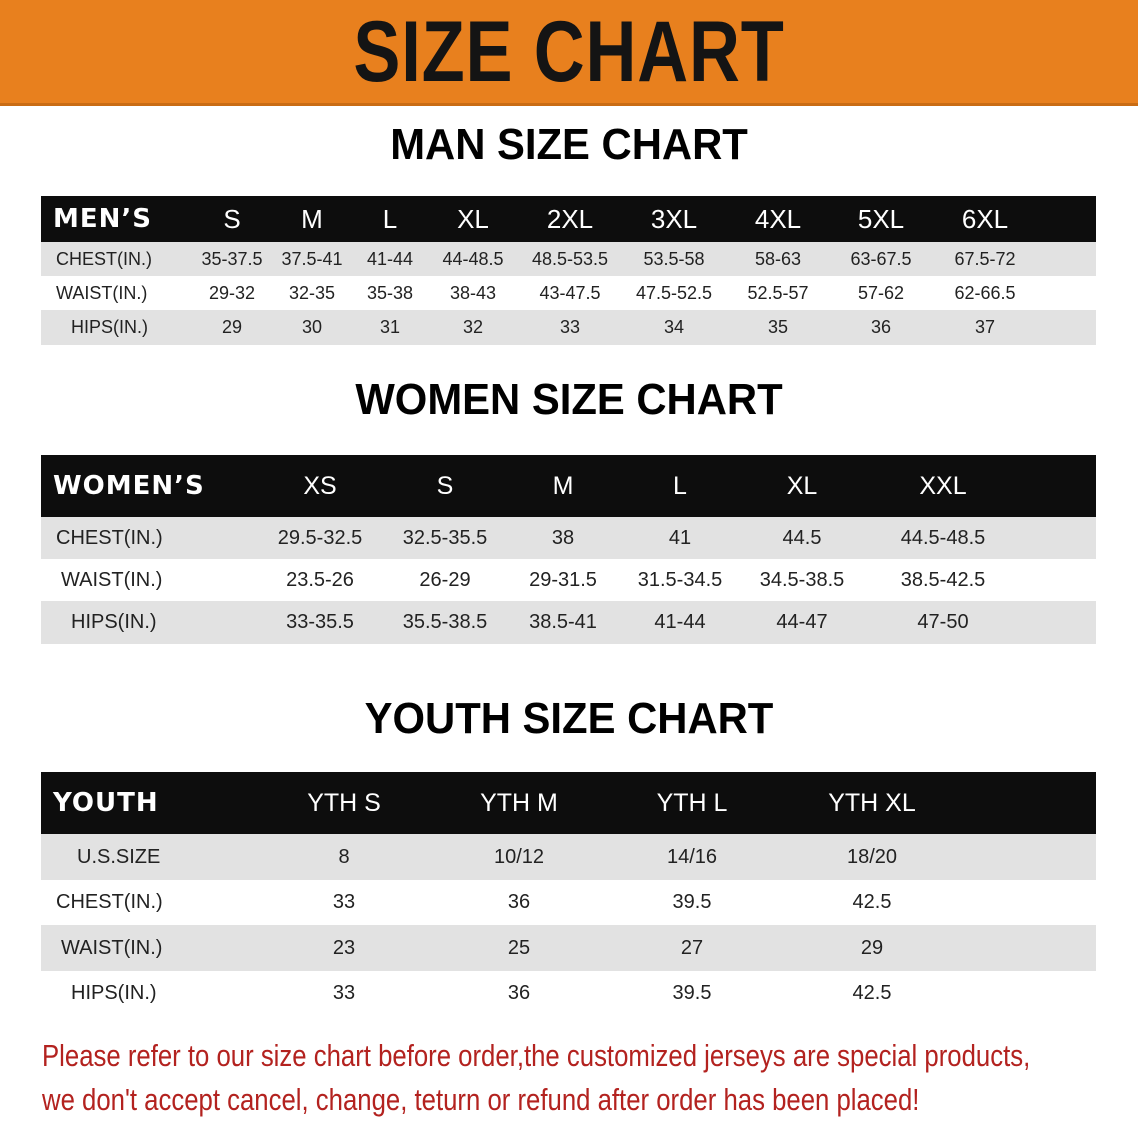 Image resolution: width=1138 pixels, height=1132 pixels. I want to click on table-cell: 38, so click(563, 537).